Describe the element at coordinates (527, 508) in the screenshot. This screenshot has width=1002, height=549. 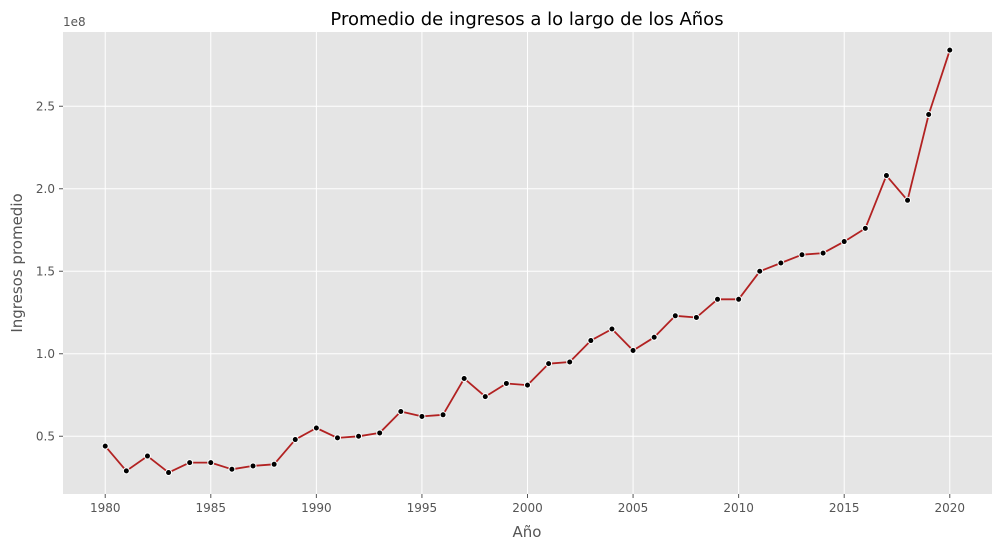
I see `x-tick-label: 2000` at that location.